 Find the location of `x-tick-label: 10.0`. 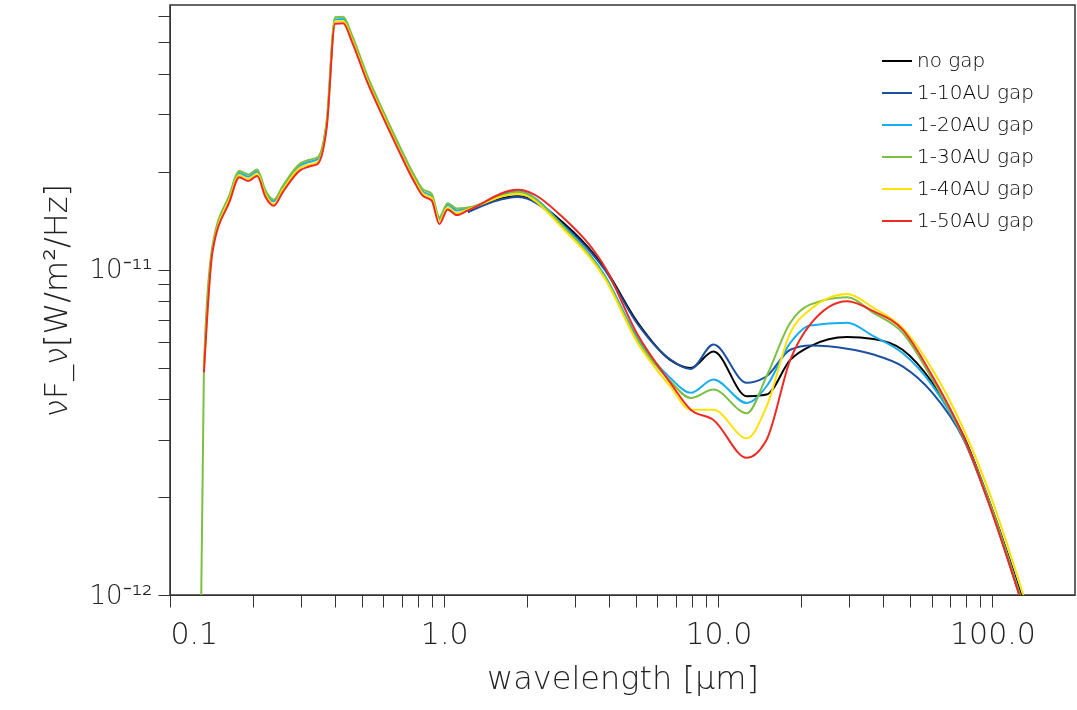

x-tick-label: 10.0 is located at coordinates (719, 633).